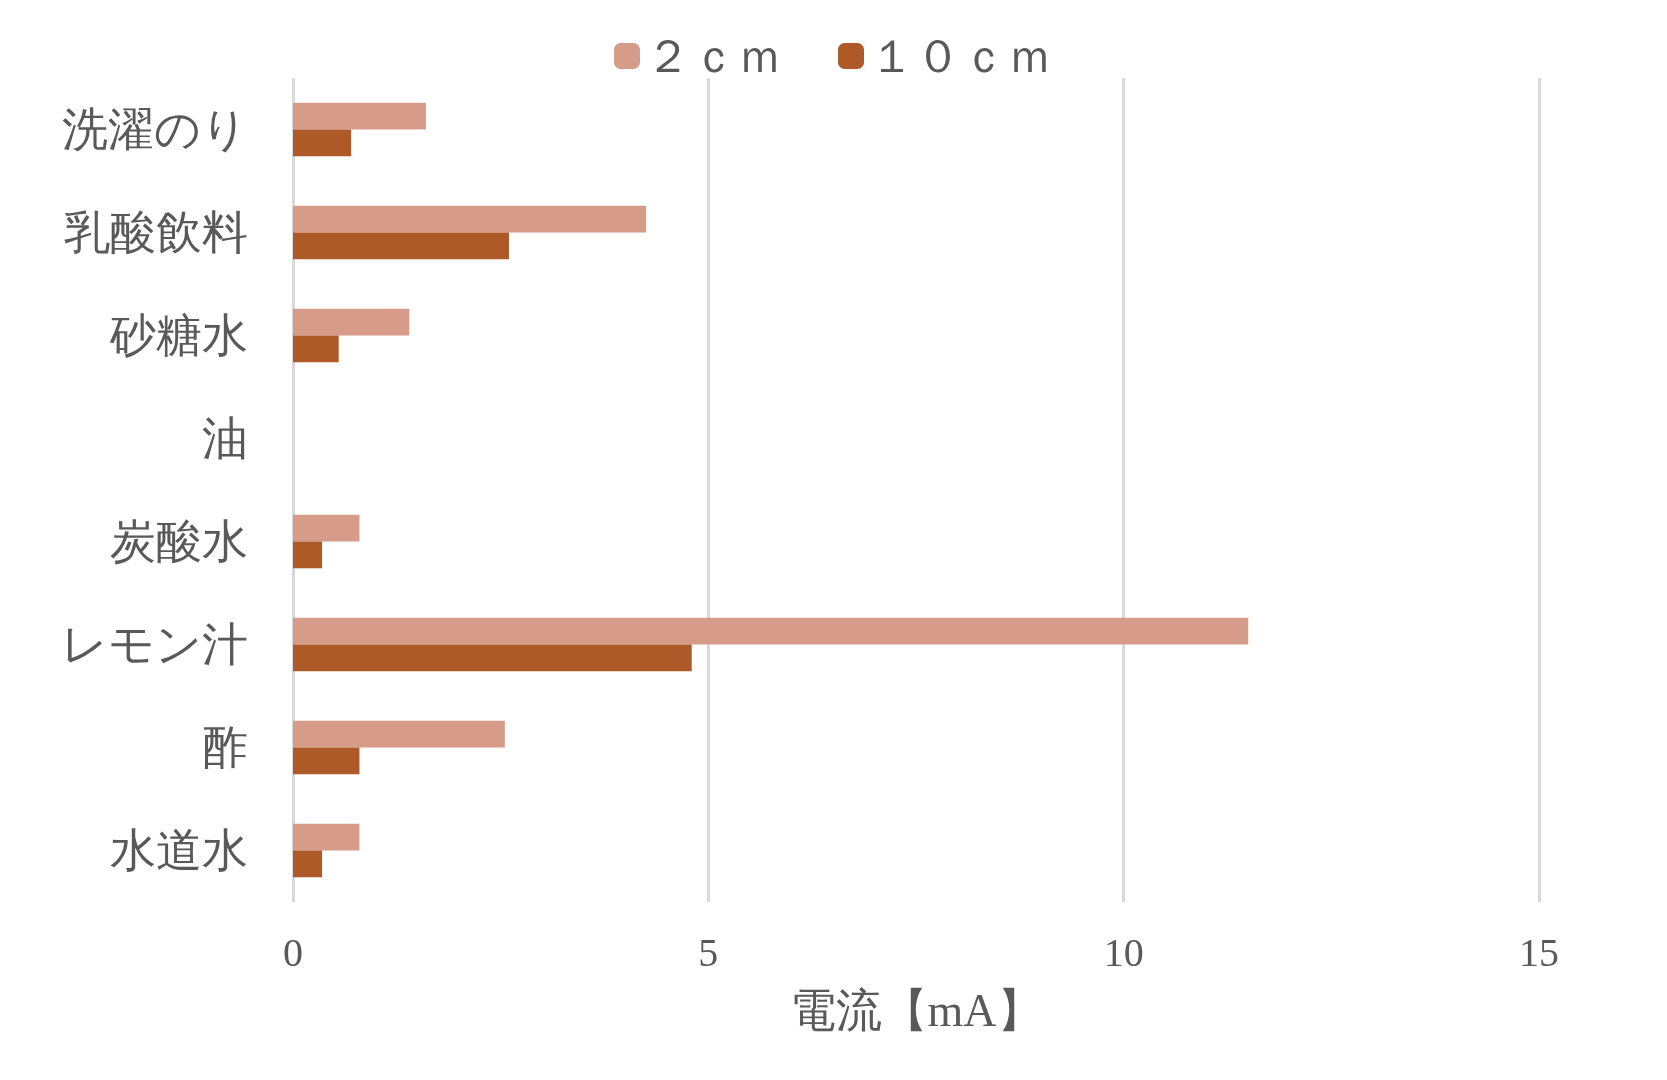 The width and height of the screenshot is (1667, 1080). I want to click on y-tick-label: 乳酸飲料, so click(156, 232).